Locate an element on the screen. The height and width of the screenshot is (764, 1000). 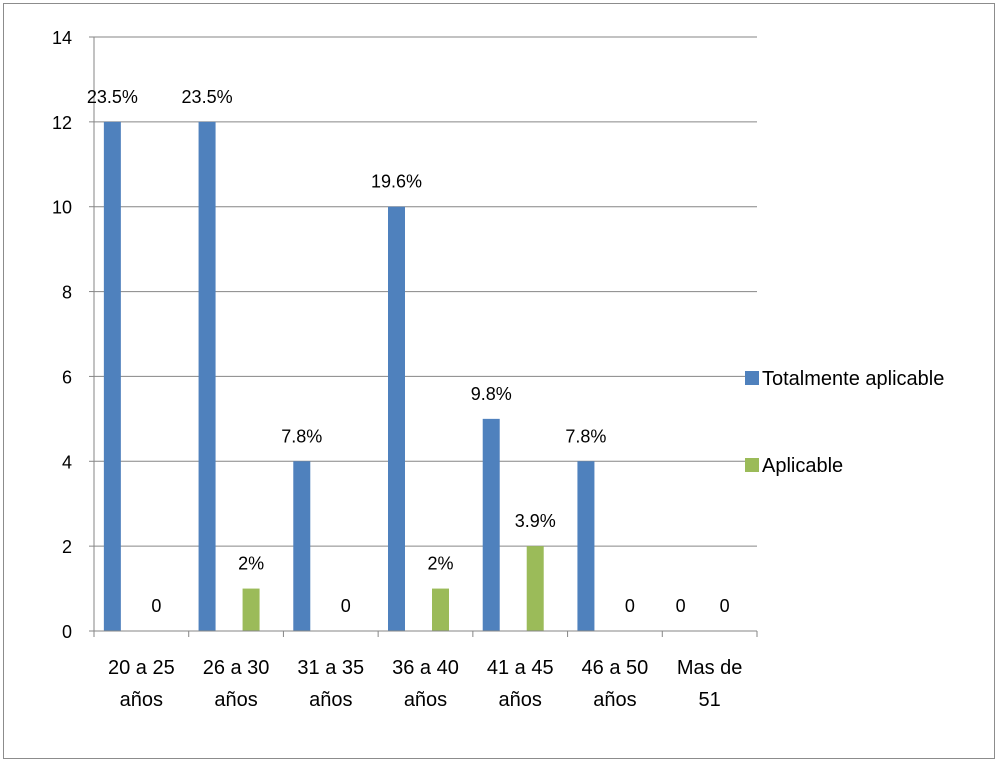
x-tick-label: 20 a 25 años is located at coordinates (141, 684).